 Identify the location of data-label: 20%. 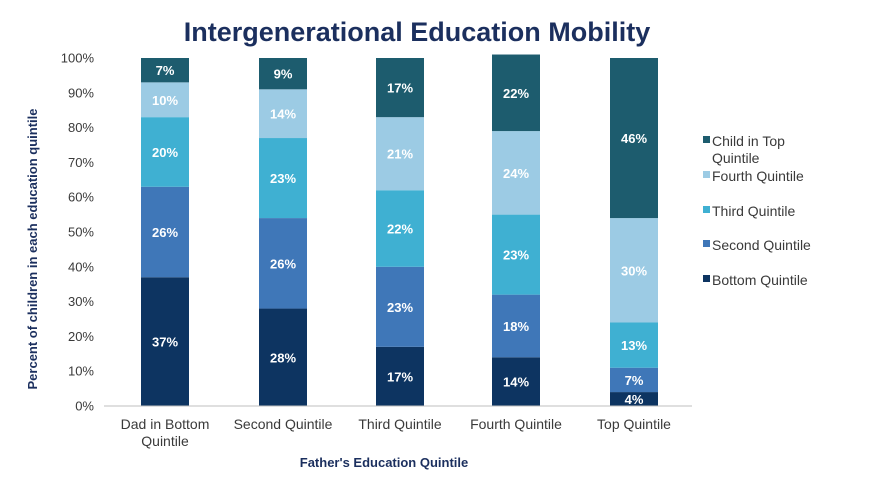
(165, 152).